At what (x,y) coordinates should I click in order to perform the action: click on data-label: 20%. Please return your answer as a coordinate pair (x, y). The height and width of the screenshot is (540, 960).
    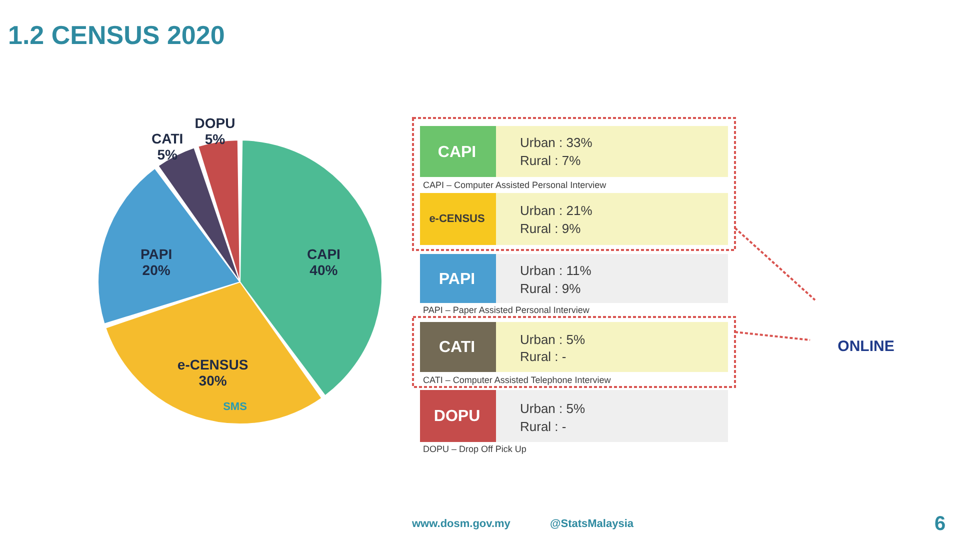
    Looking at the image, I should click on (156, 270).